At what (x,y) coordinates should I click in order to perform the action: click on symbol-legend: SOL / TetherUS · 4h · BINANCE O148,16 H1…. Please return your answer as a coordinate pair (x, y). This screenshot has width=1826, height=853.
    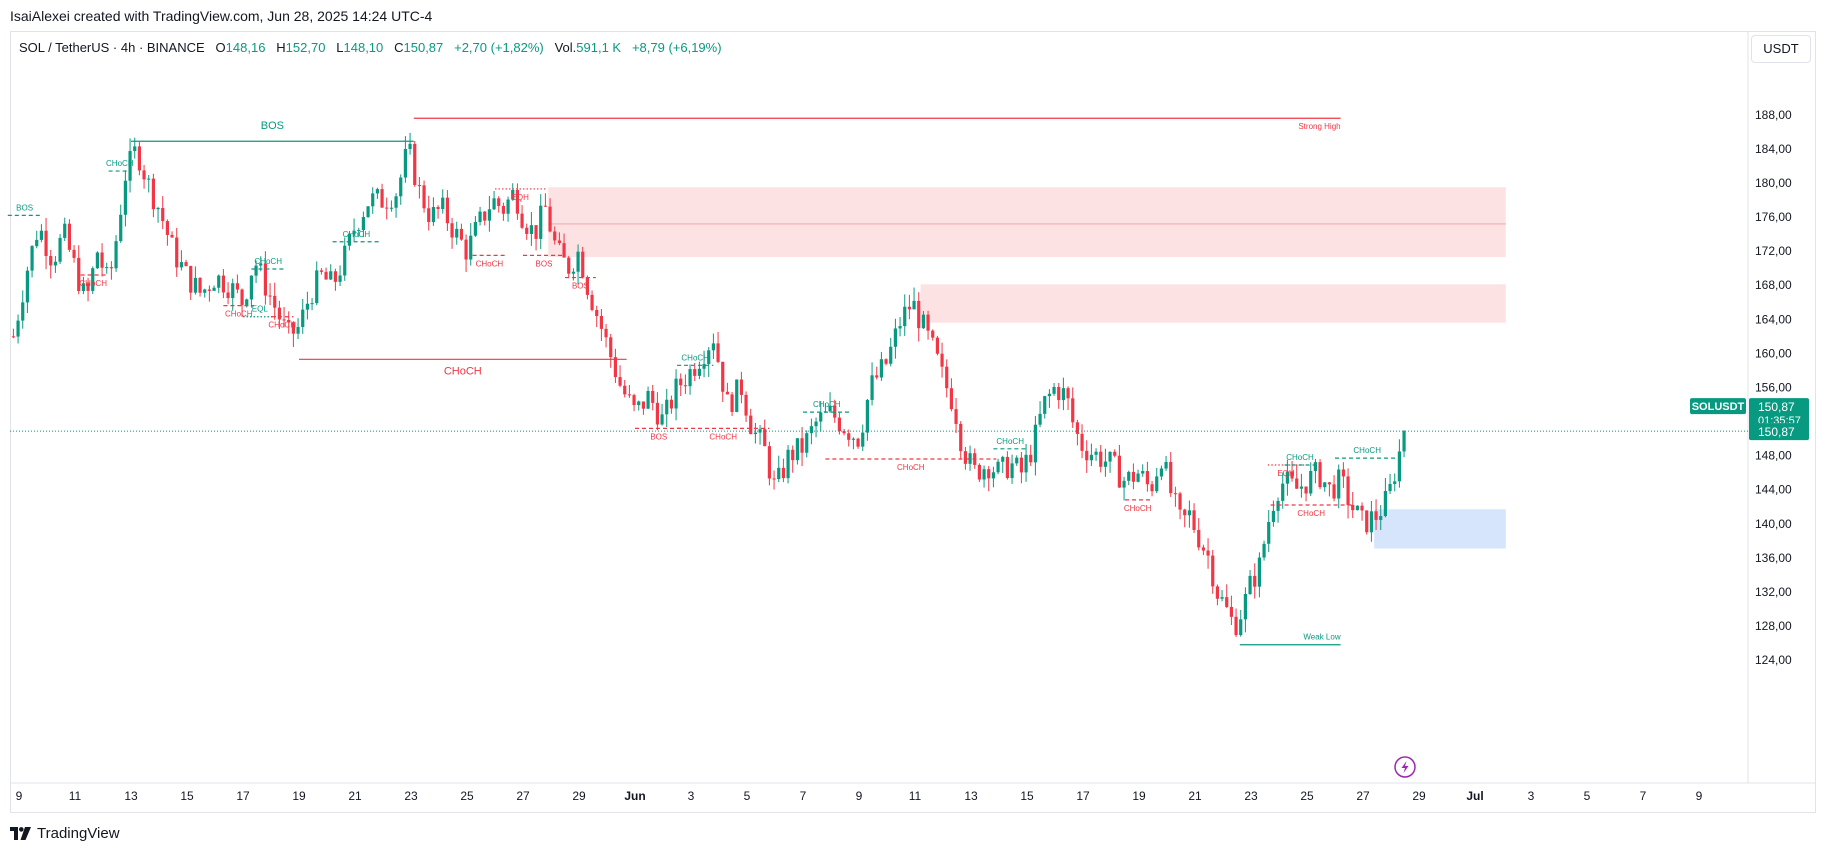
    Looking at the image, I should click on (370, 47).